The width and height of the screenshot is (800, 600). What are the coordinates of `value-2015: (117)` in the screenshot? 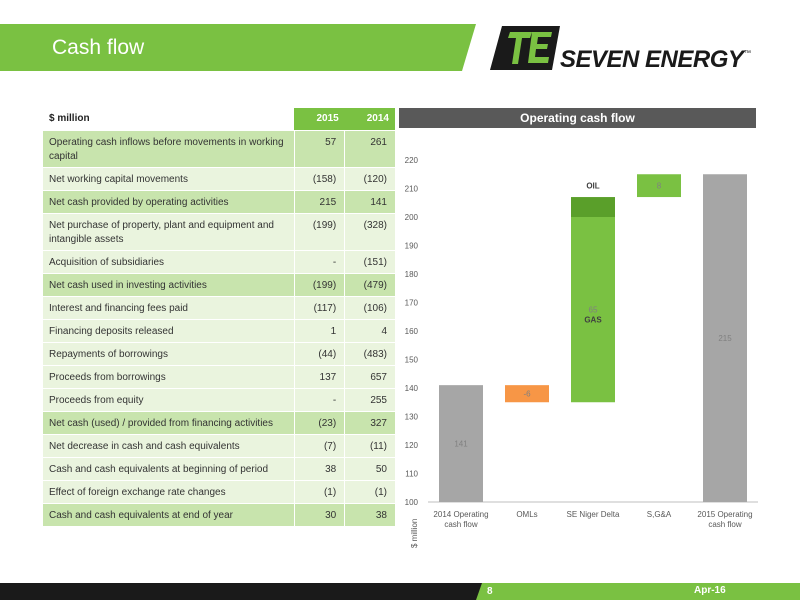 It's located at (319, 308).